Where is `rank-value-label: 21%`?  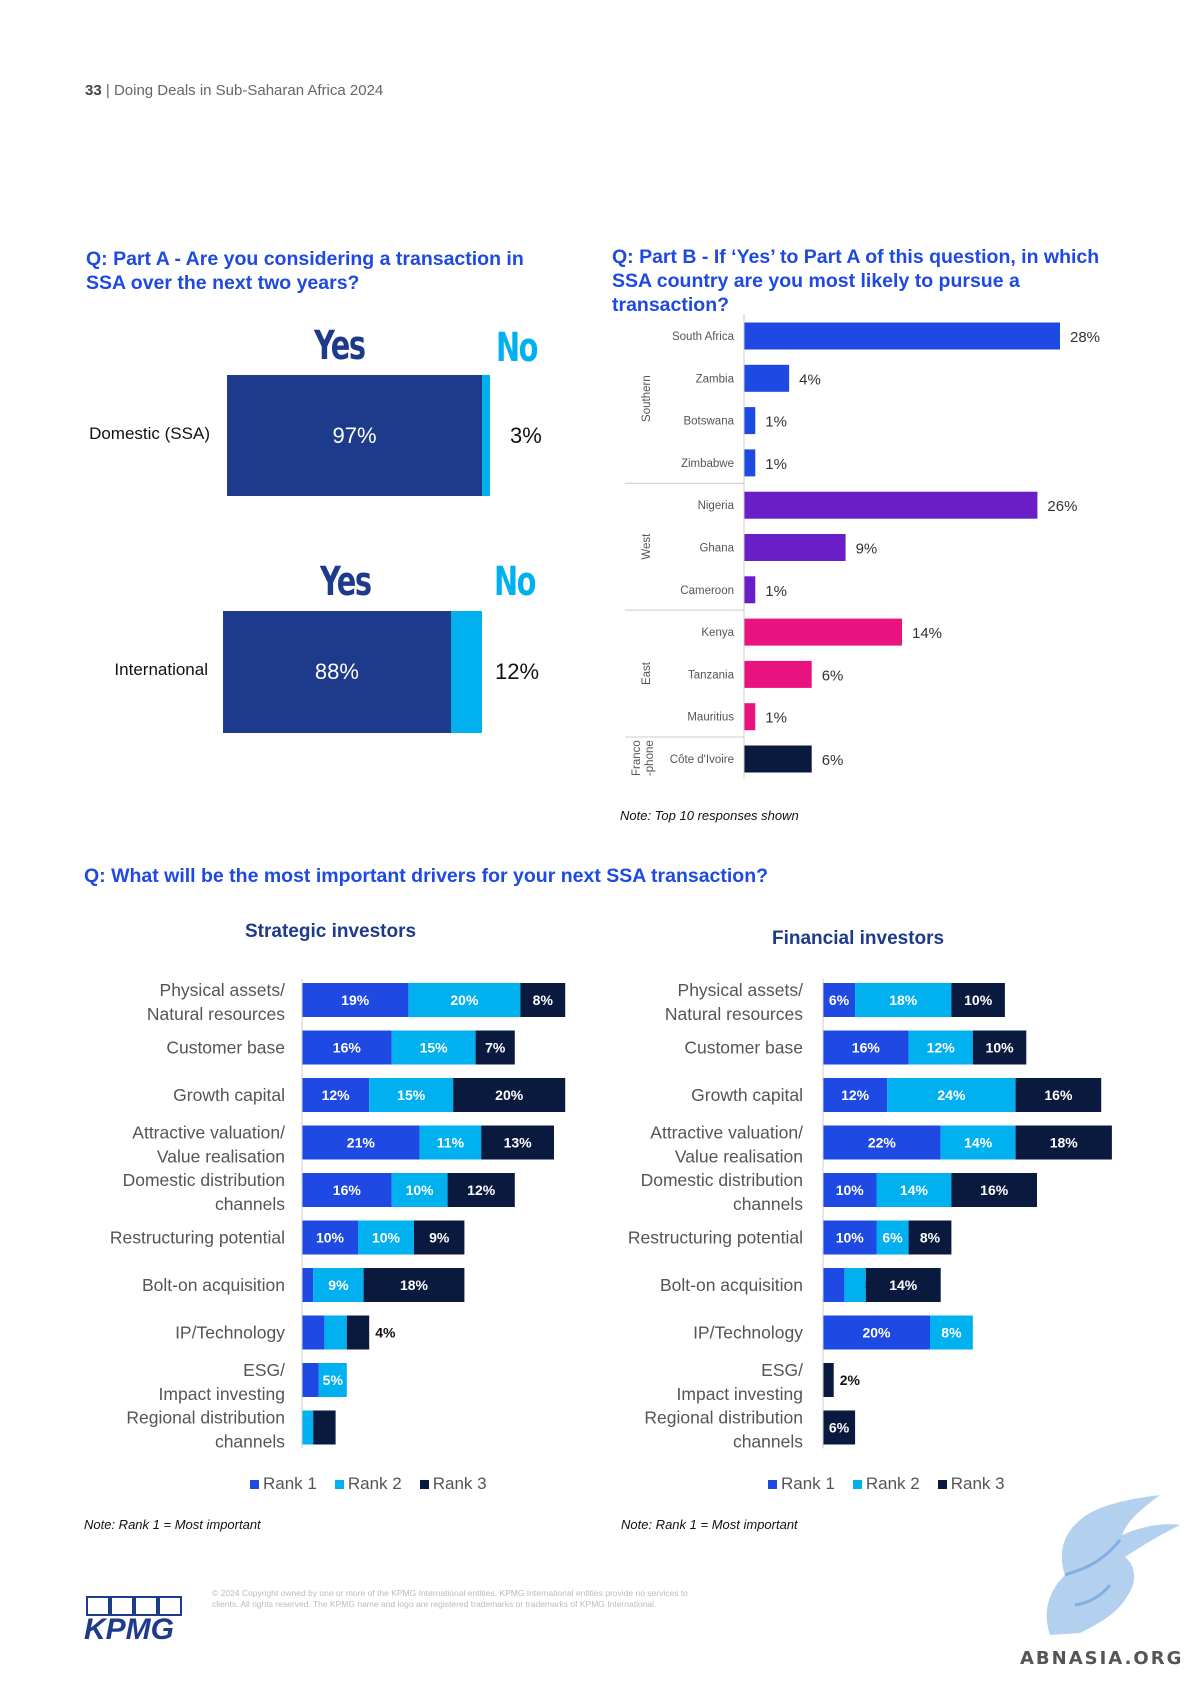
rank-value-label: 21% is located at coordinates (361, 1143).